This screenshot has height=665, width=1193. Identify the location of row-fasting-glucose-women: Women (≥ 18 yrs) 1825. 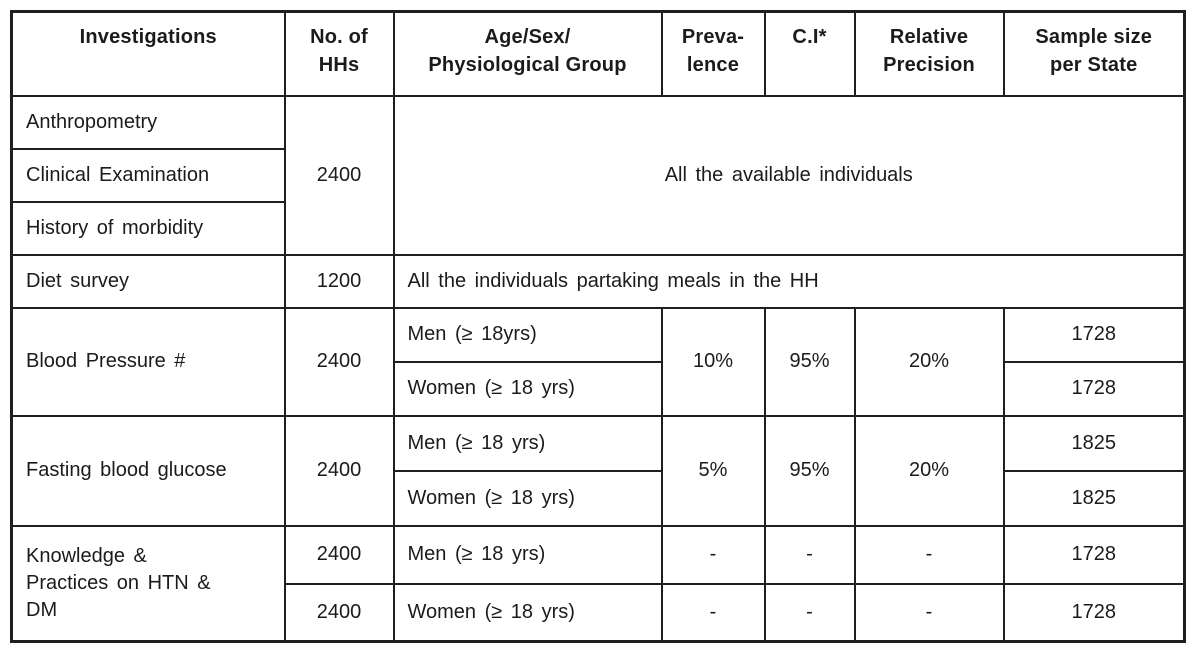
(599, 498).